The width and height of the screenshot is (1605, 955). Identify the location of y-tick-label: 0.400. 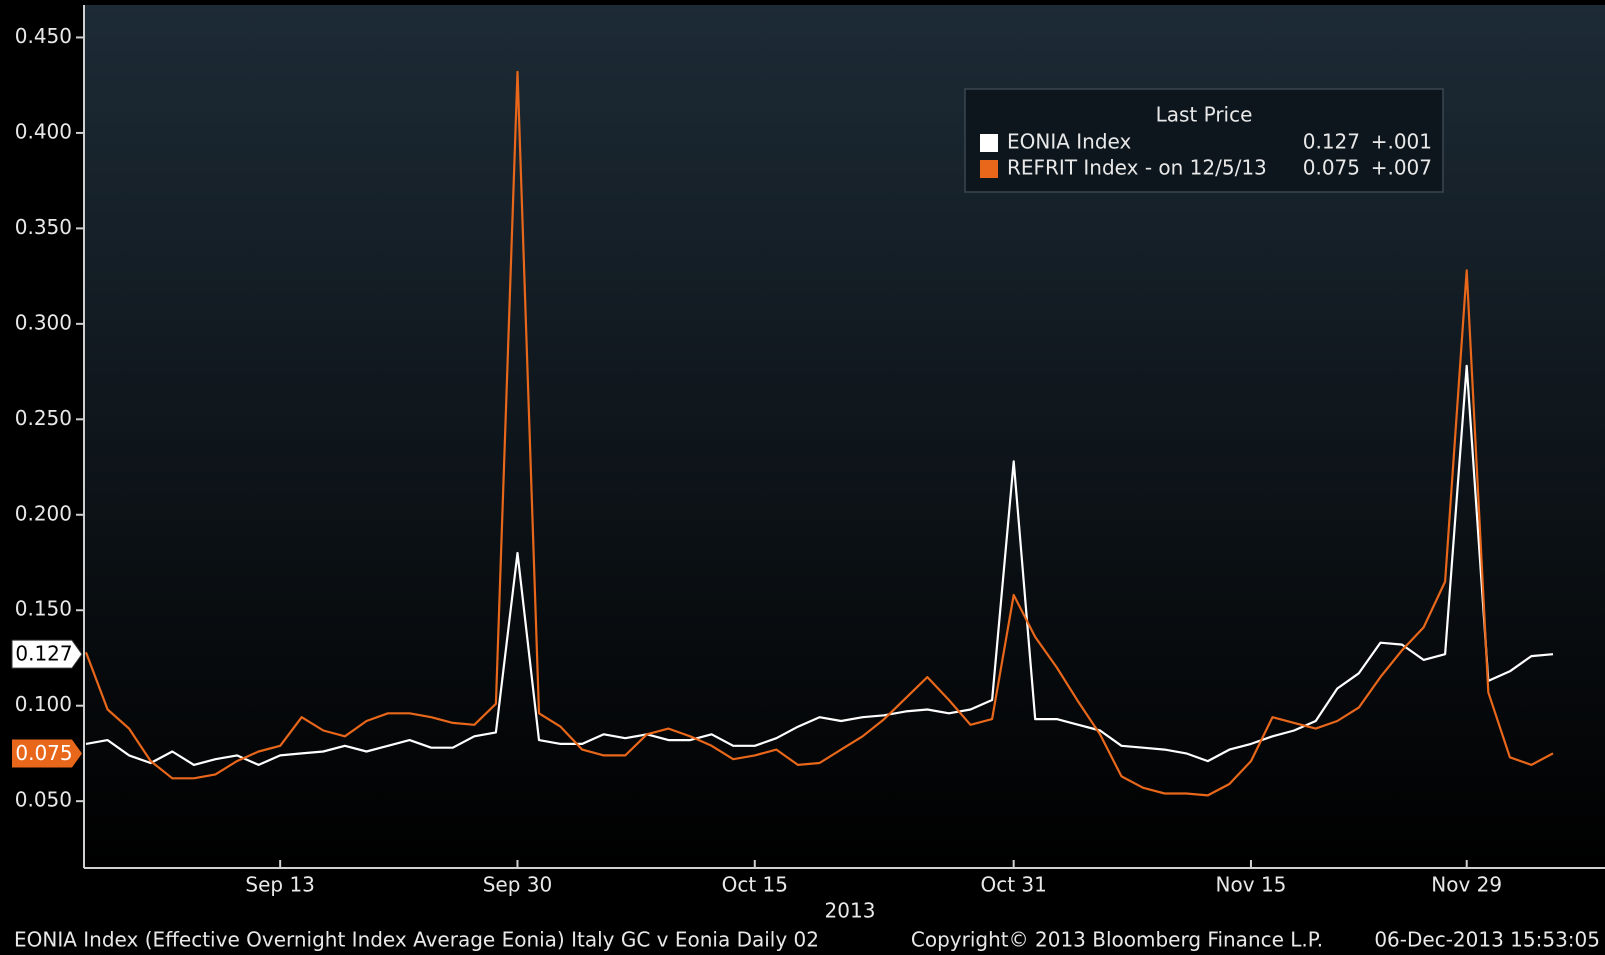
(43, 131).